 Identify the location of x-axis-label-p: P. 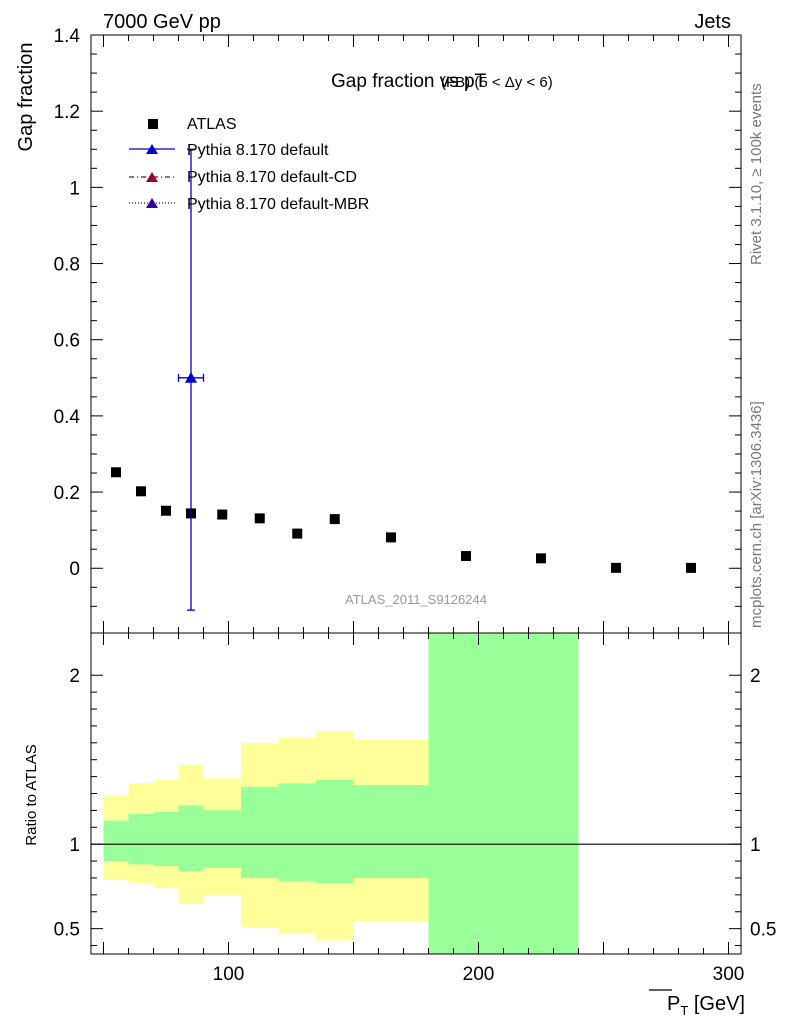
(673, 1004).